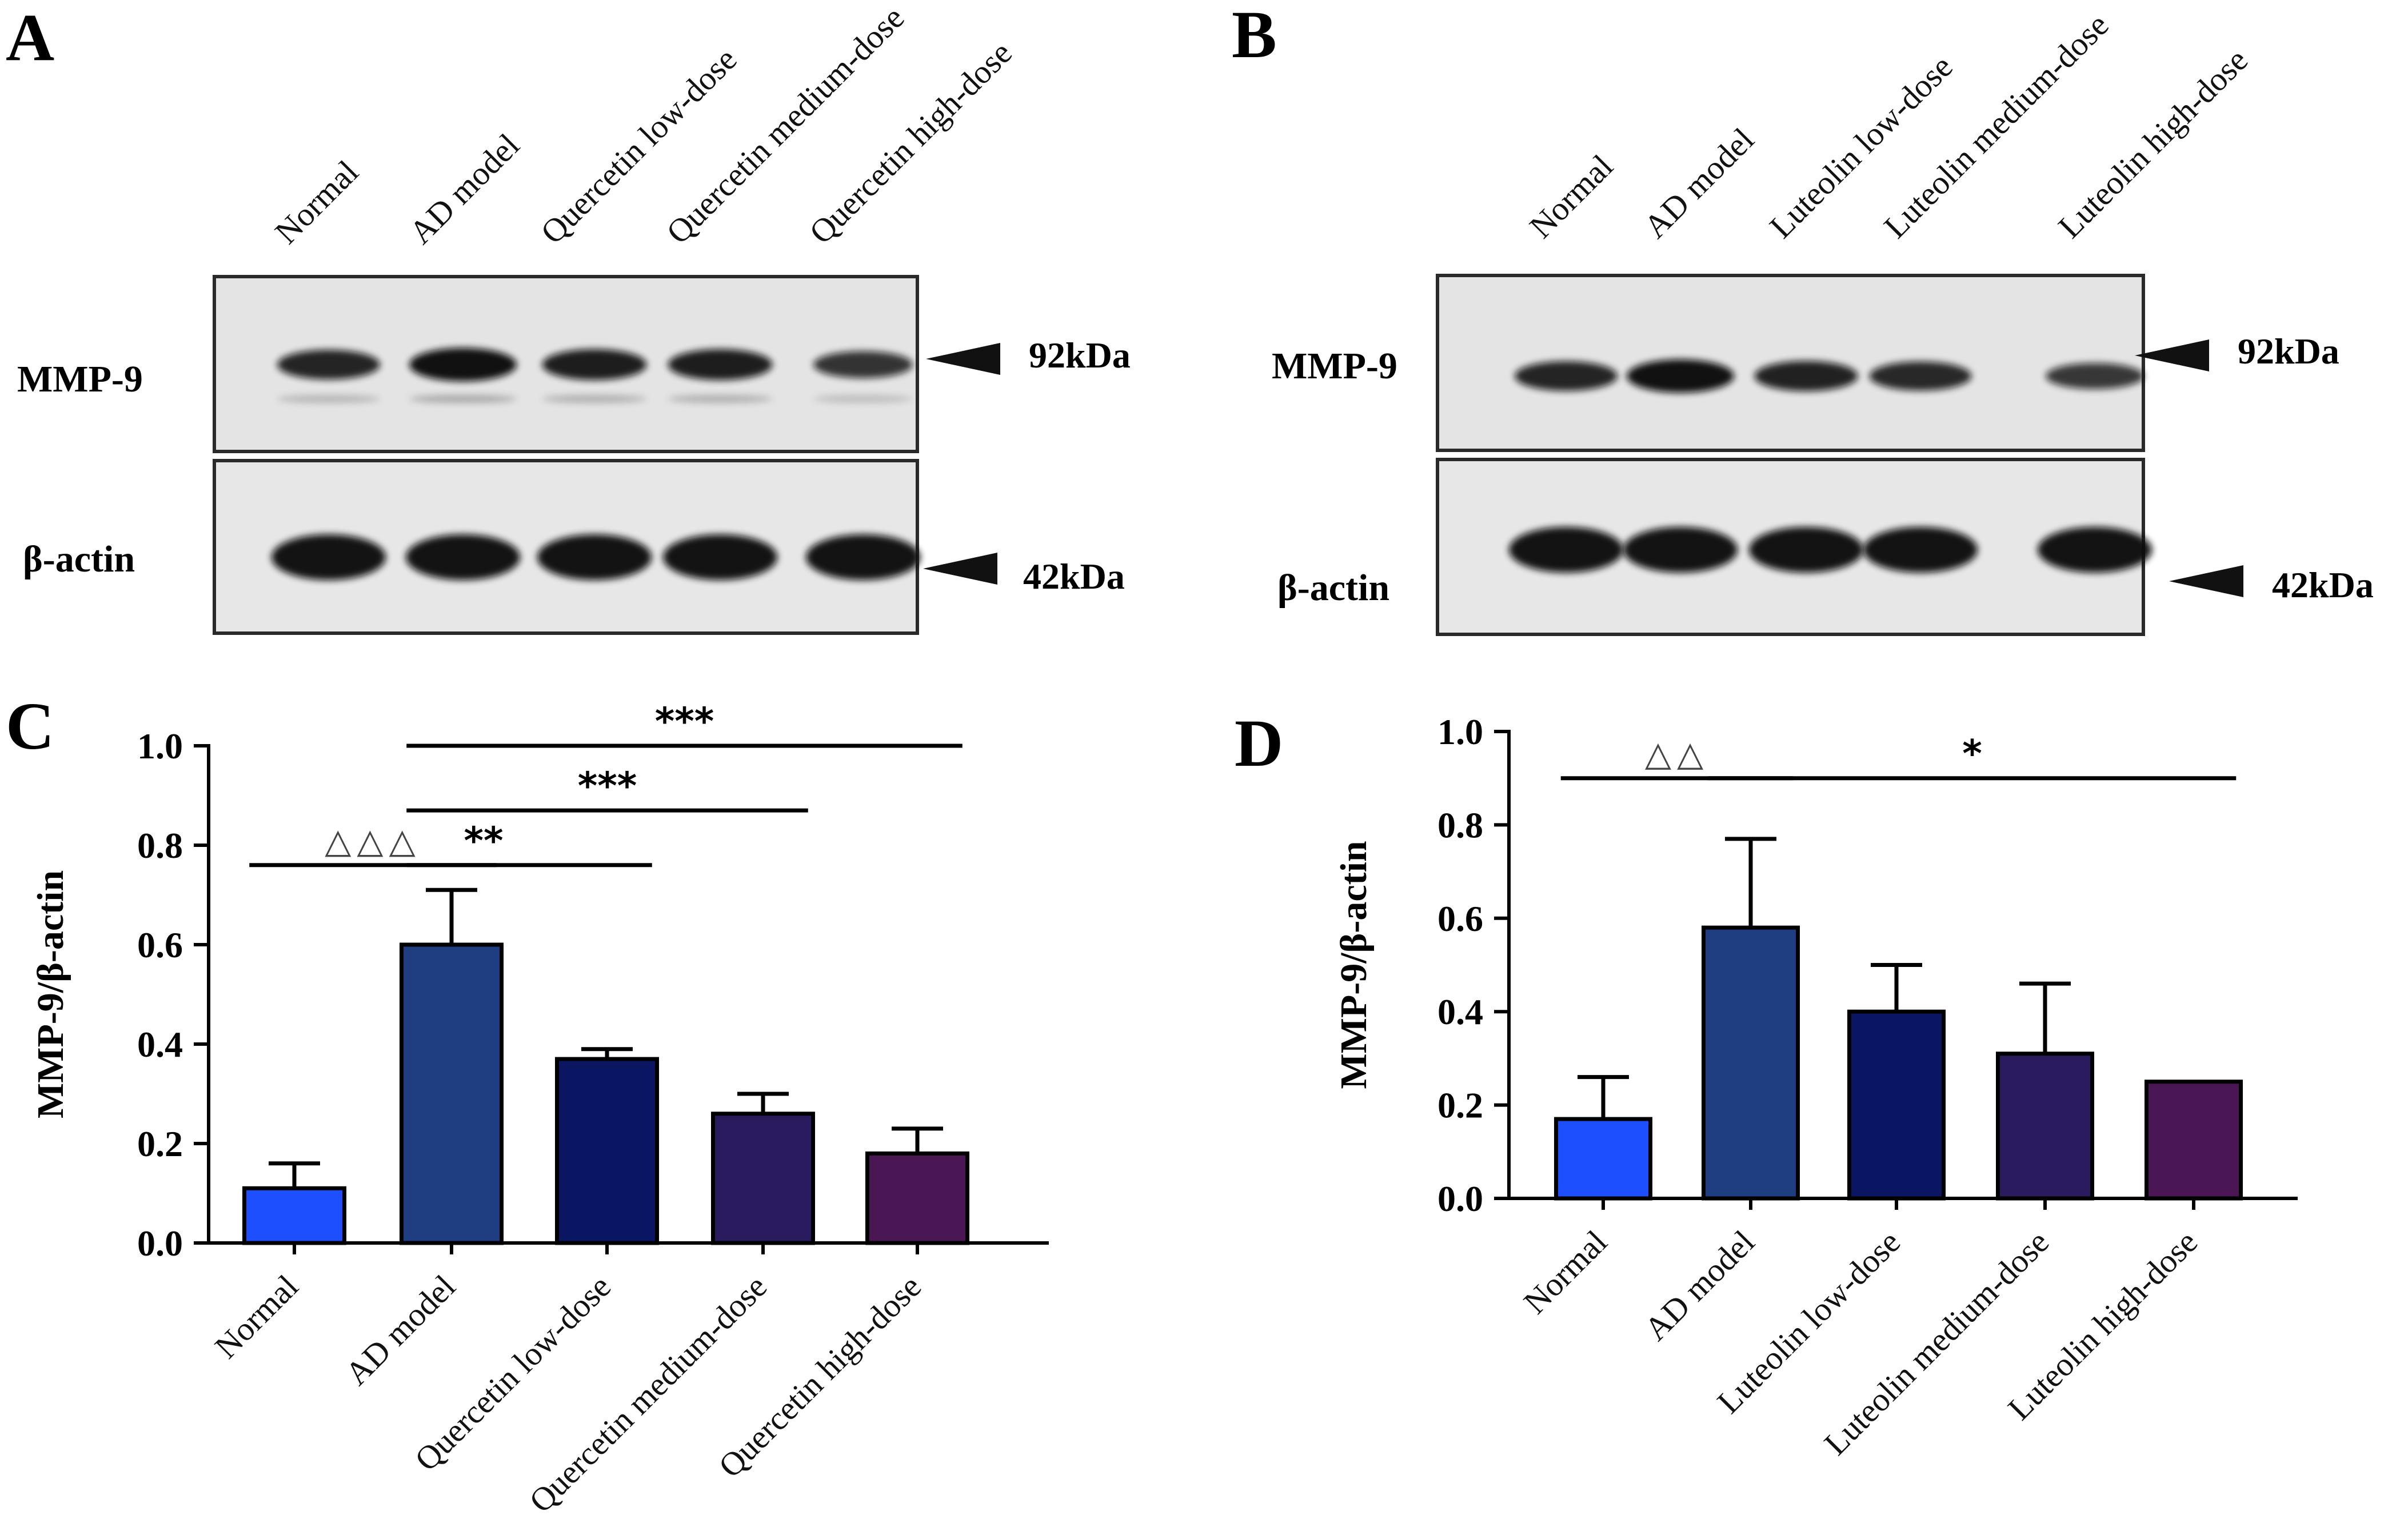 The width and height of the screenshot is (2408, 1515). Describe the element at coordinates (1080, 355) in the screenshot. I see `panel-a-92kda-label: 92kDa` at that location.